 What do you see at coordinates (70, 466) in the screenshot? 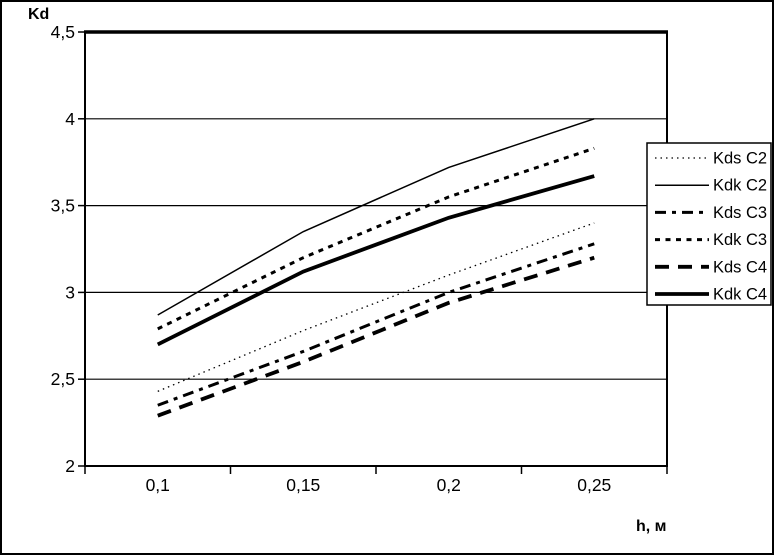
I see `y-tick-label: 2` at bounding box center [70, 466].